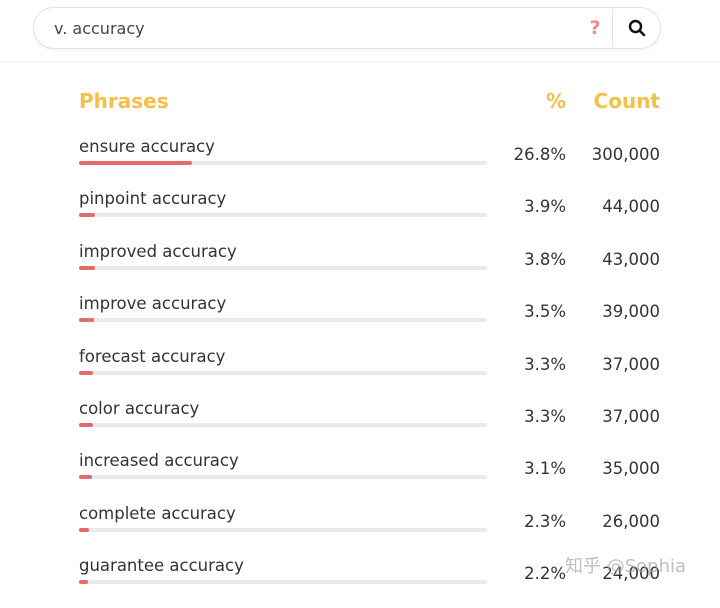 The image size is (720, 608). What do you see at coordinates (545, 207) in the screenshot?
I see `percent-value: 3.9%` at bounding box center [545, 207].